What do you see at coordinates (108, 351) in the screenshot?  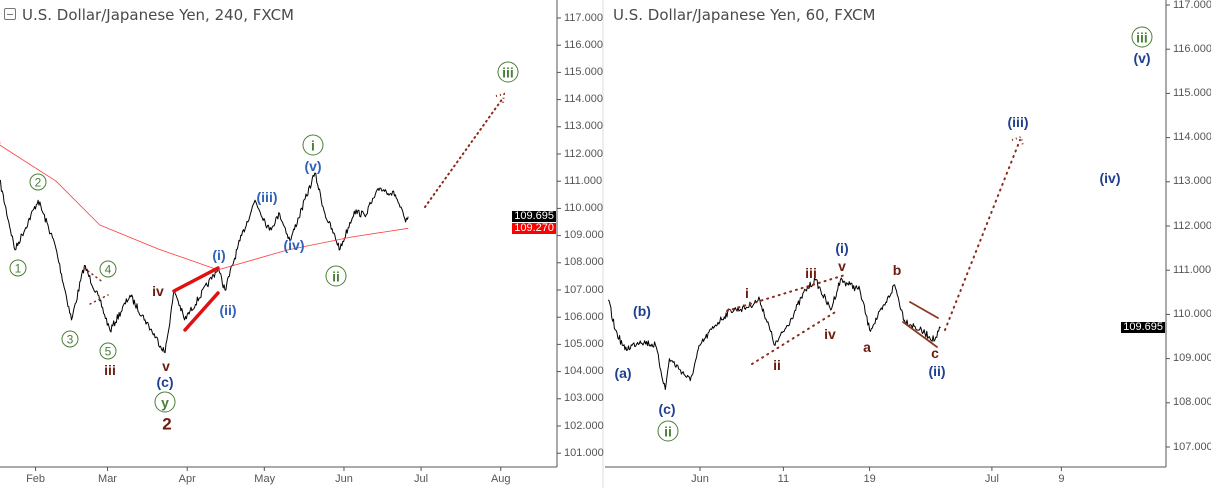 I see `wave-label: 5` at bounding box center [108, 351].